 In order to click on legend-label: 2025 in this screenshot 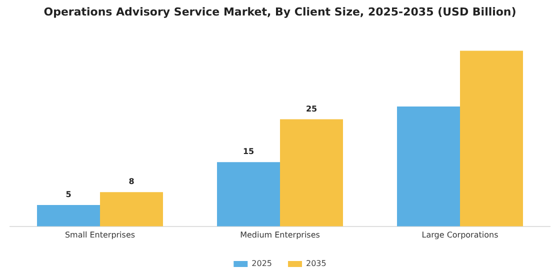, I will do `click(262, 263)`.